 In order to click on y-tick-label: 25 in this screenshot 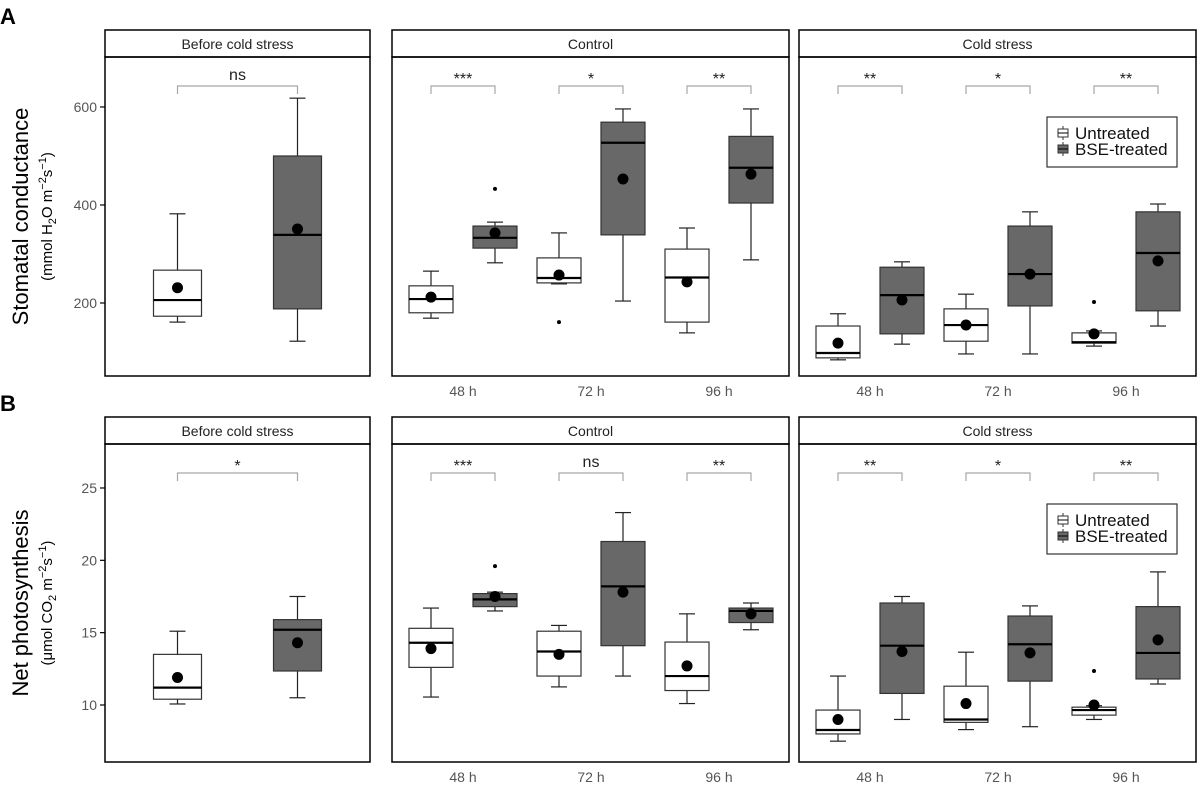, I will do `click(89, 488)`.